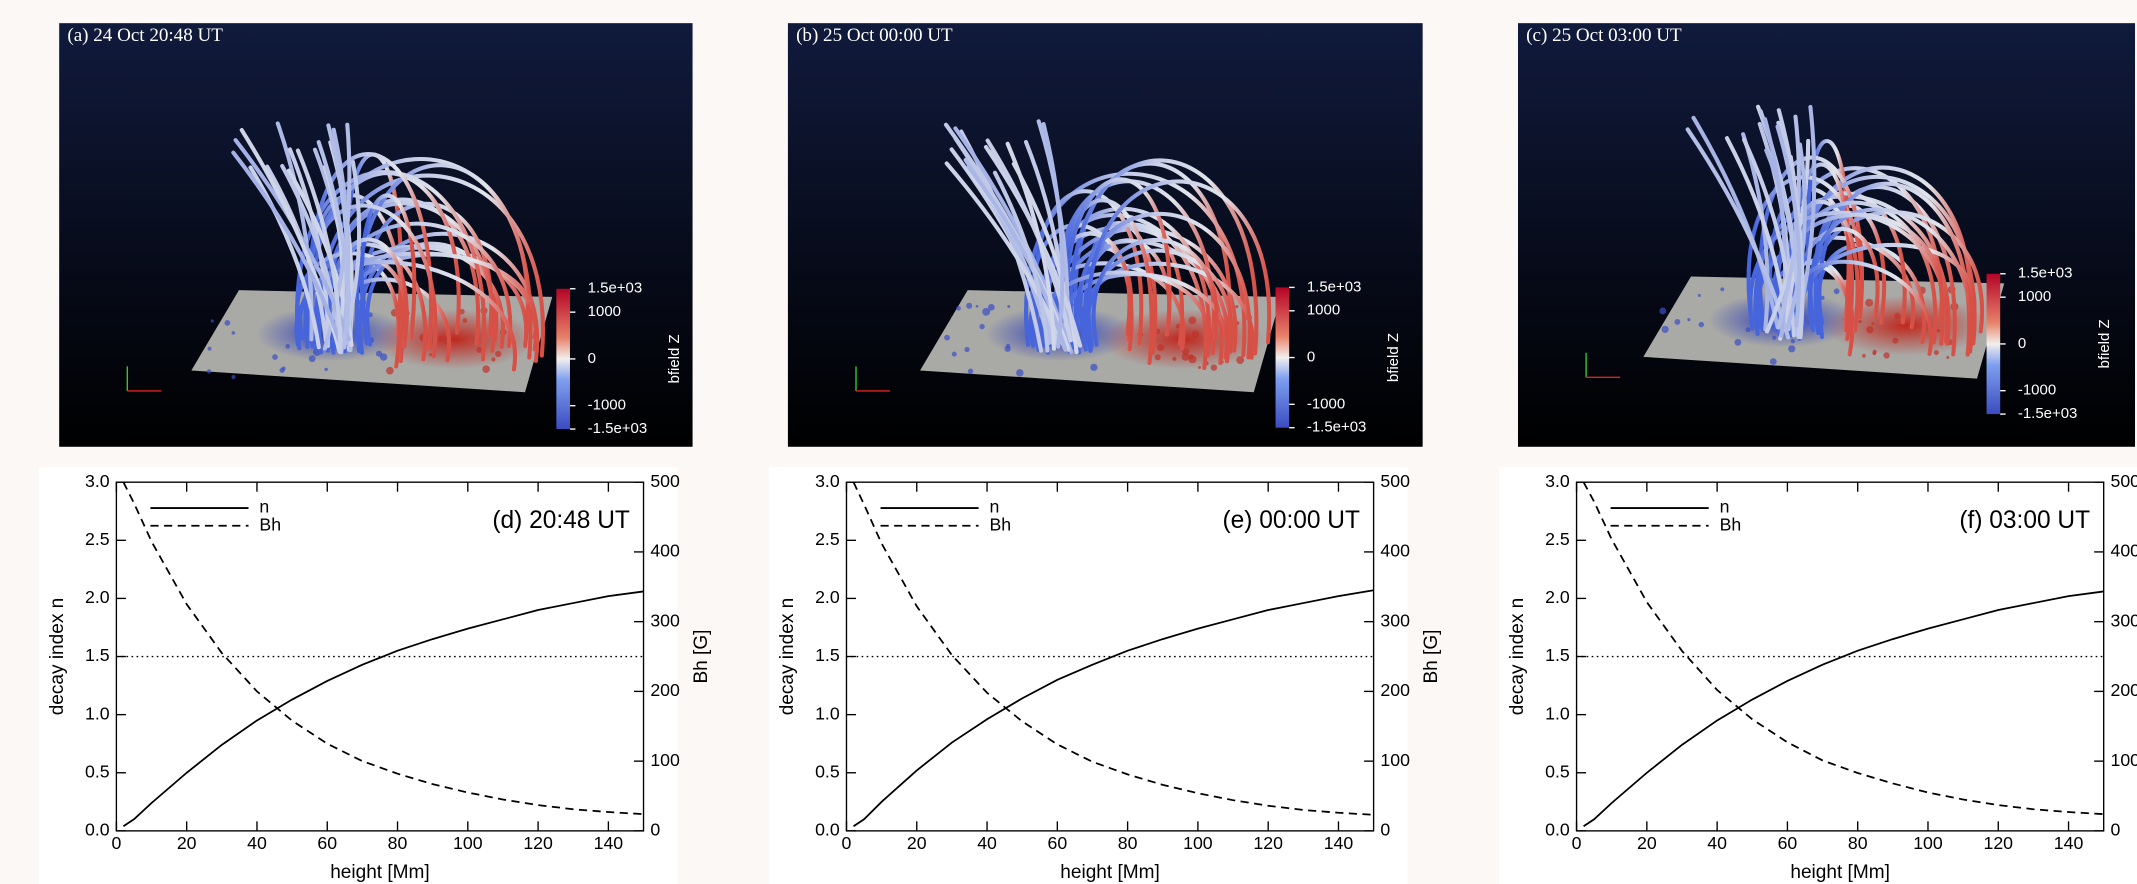 This screenshot has height=884, width=2137. What do you see at coordinates (1395, 481) in the screenshot?
I see `y2-tick-label: 500` at bounding box center [1395, 481].